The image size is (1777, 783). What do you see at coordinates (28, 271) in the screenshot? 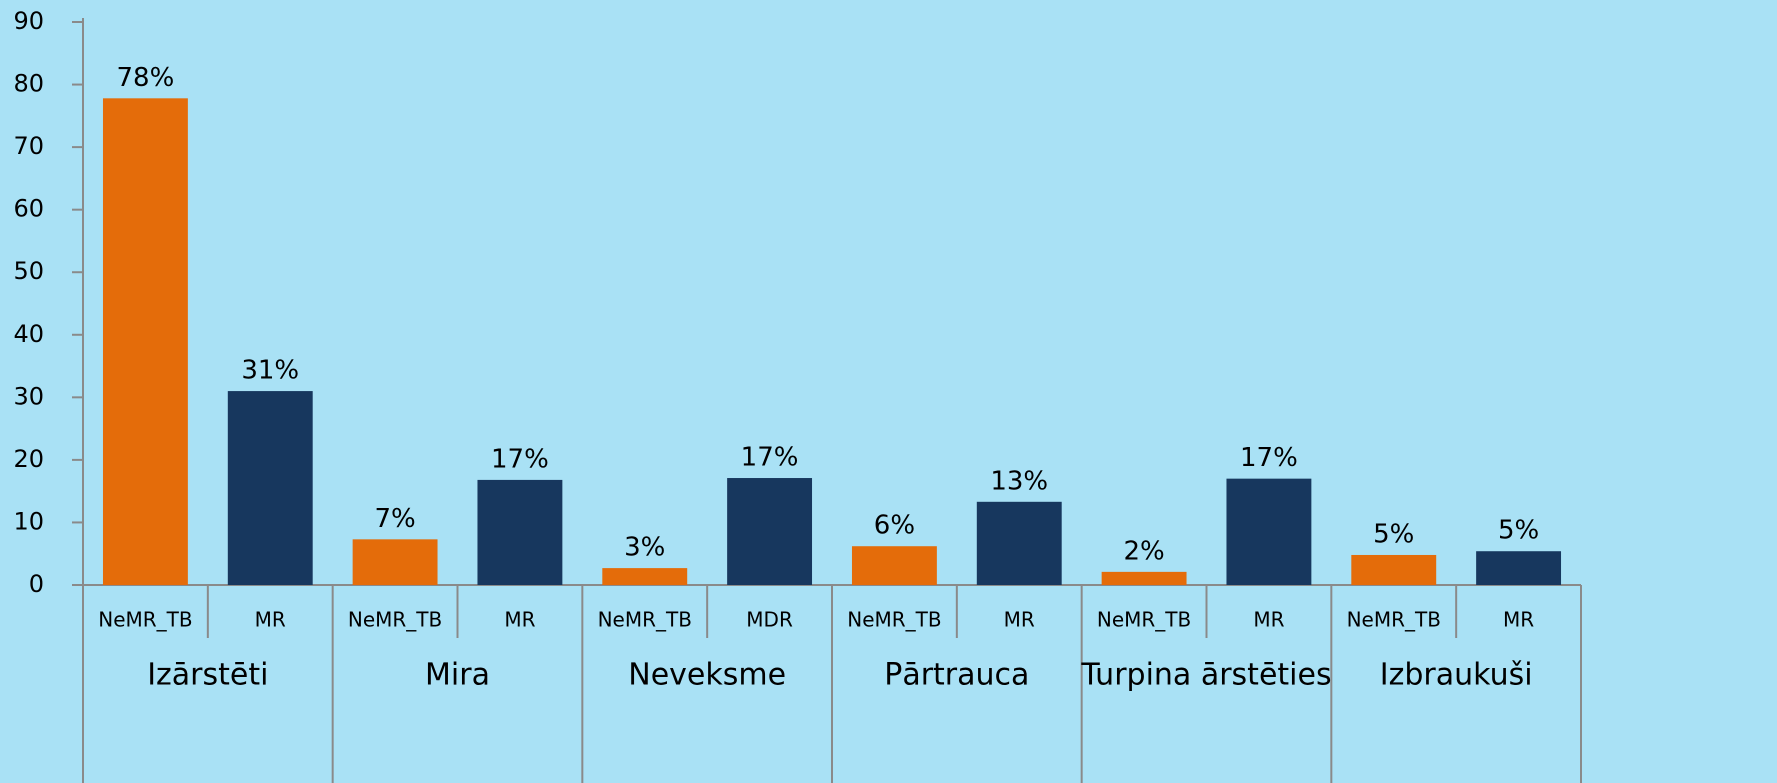
I see `y-tick-label: 50` at bounding box center [28, 271].